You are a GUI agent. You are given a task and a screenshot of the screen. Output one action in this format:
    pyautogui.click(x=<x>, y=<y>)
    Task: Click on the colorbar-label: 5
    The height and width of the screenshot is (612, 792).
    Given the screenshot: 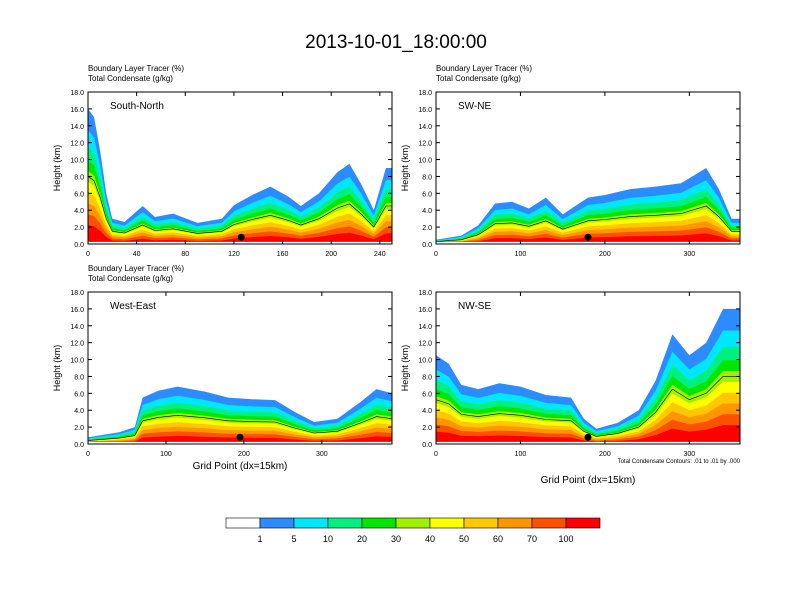 What is the action you would take?
    pyautogui.click(x=293, y=539)
    